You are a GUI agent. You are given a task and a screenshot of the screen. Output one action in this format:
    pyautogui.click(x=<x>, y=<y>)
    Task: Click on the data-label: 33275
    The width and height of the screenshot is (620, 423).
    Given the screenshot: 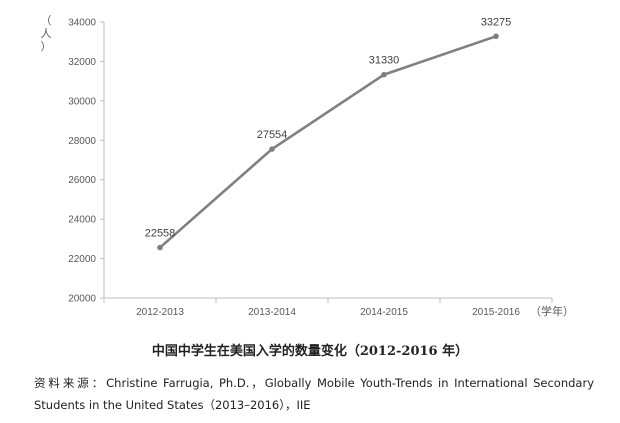 What is the action you would take?
    pyautogui.click(x=496, y=22)
    